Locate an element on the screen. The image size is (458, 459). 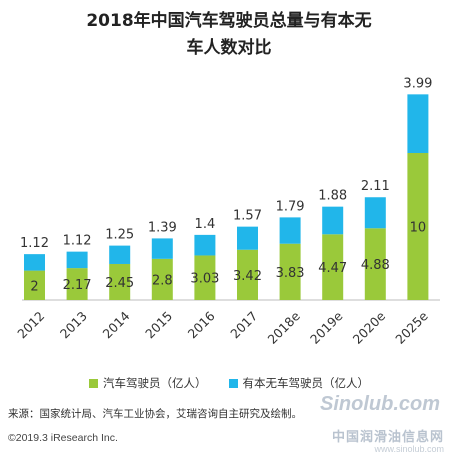
legend-swatch-green is located at coordinates (93, 383).